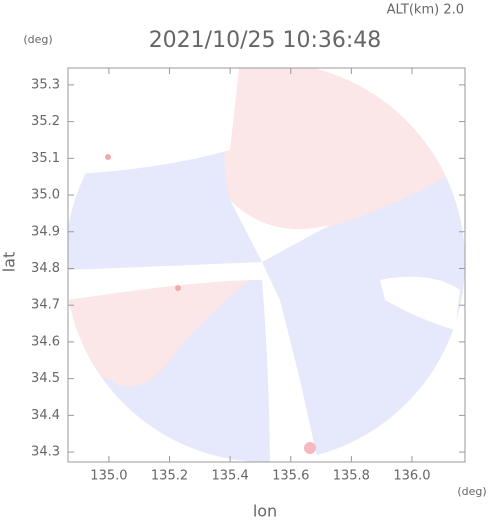 Image resolution: width=491 pixels, height=521 pixels. I want to click on y-tick-label: 35.1, so click(45, 158).